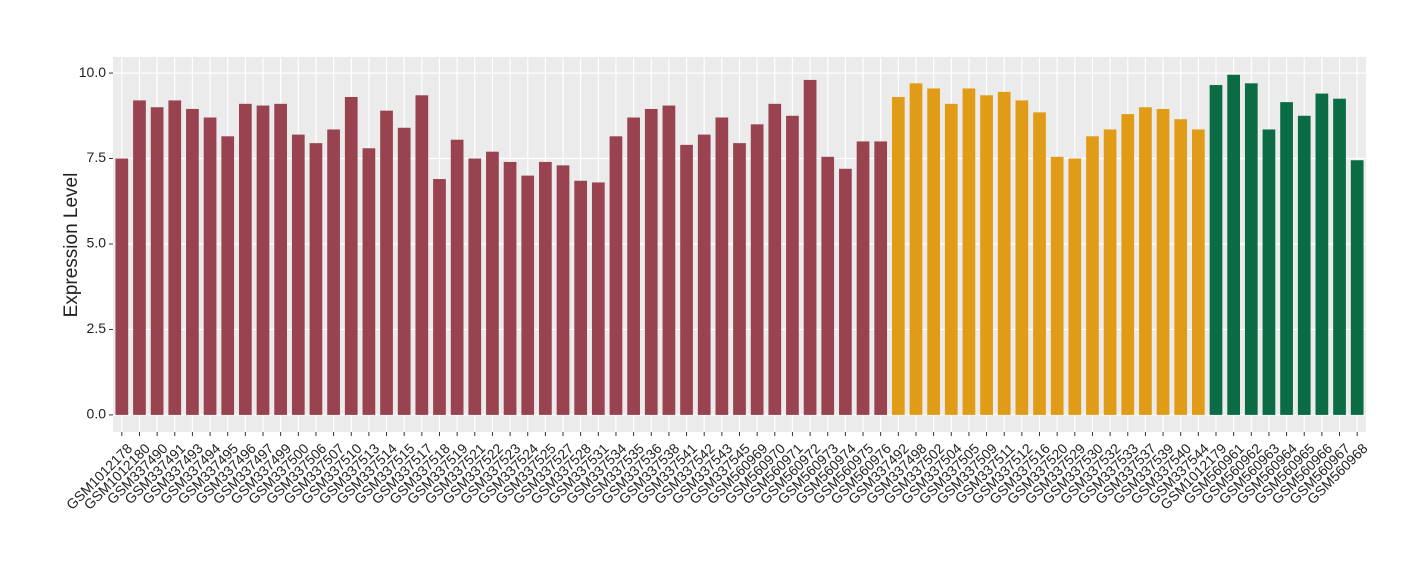  Describe the element at coordinates (97, 243) in the screenshot. I see `y-tick-label: 5.0` at that location.